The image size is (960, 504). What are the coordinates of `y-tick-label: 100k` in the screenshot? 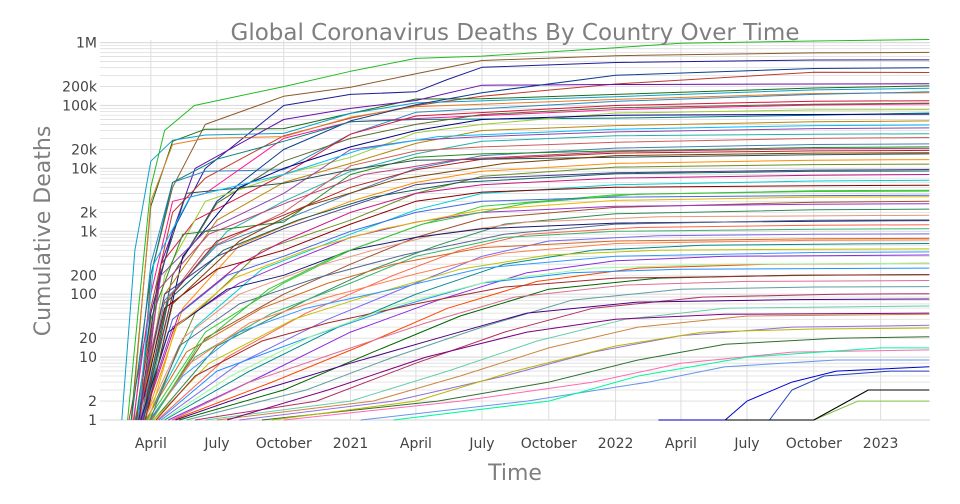 It's located at (80, 107).